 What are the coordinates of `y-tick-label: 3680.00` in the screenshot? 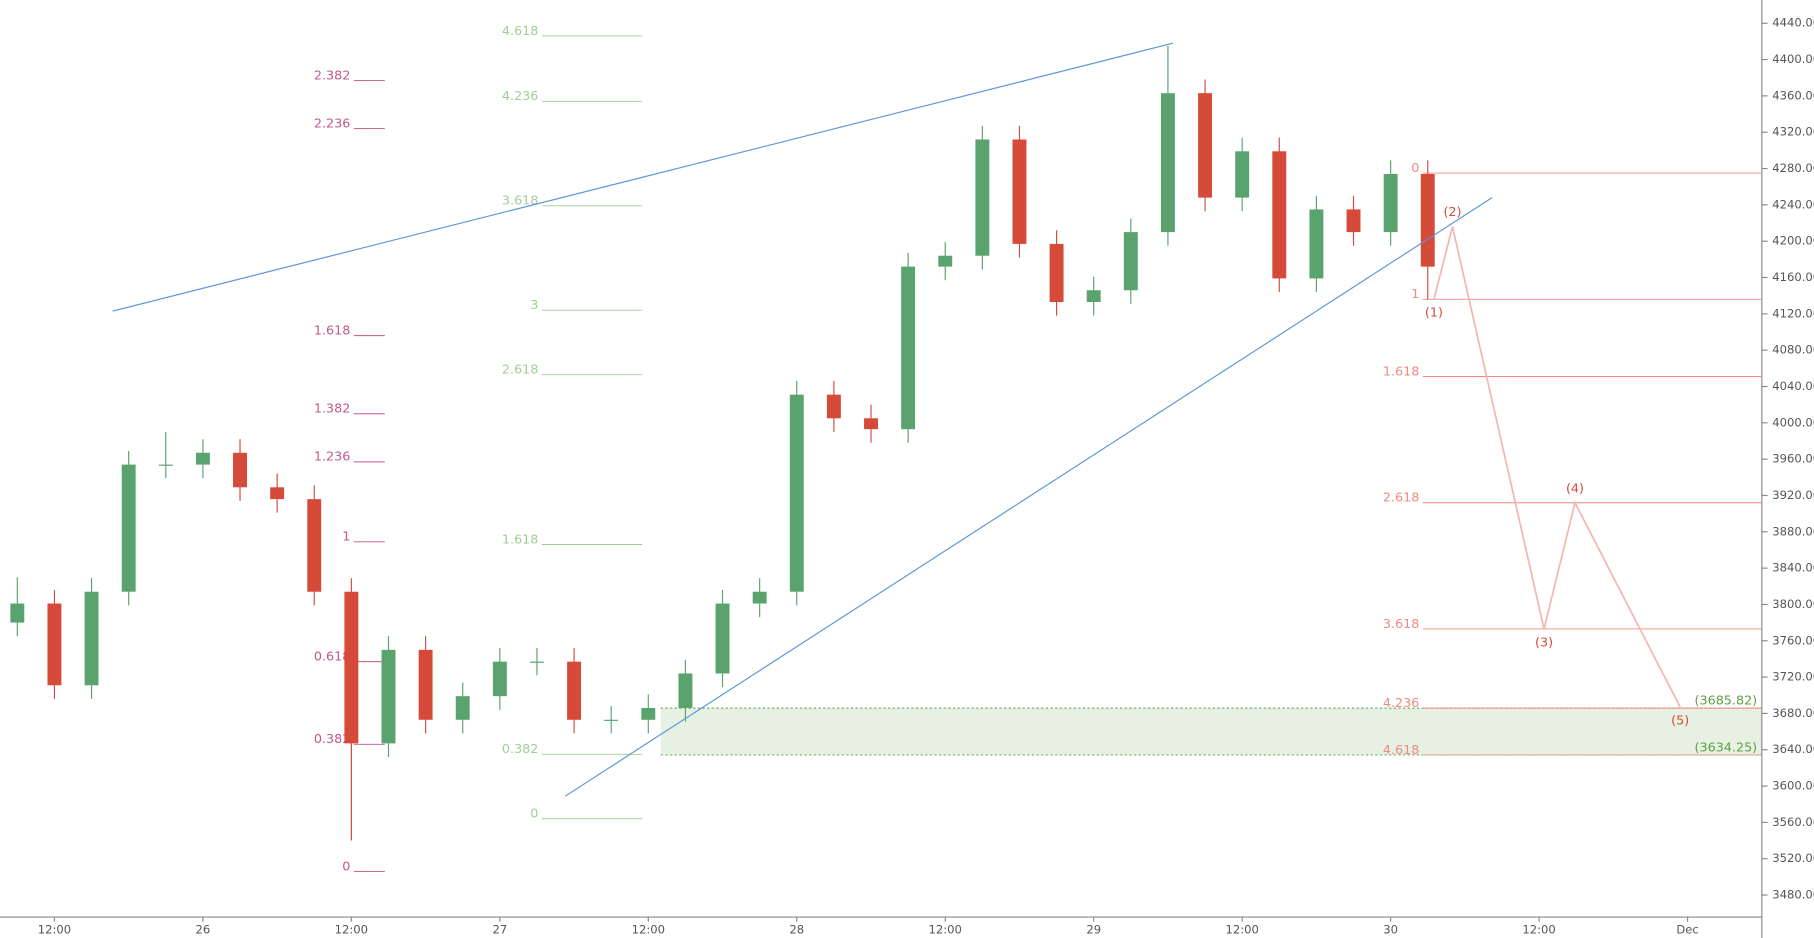 It's located at (1793, 713).